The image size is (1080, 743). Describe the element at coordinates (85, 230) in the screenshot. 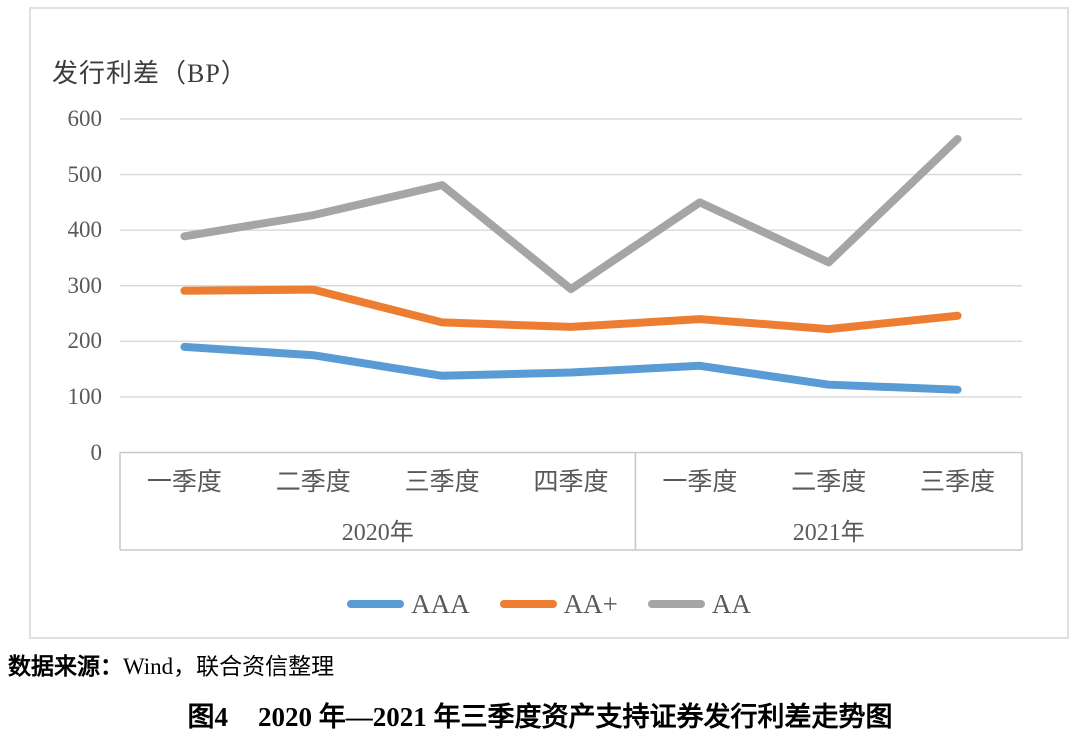

I see `y-tick-label: 400` at that location.